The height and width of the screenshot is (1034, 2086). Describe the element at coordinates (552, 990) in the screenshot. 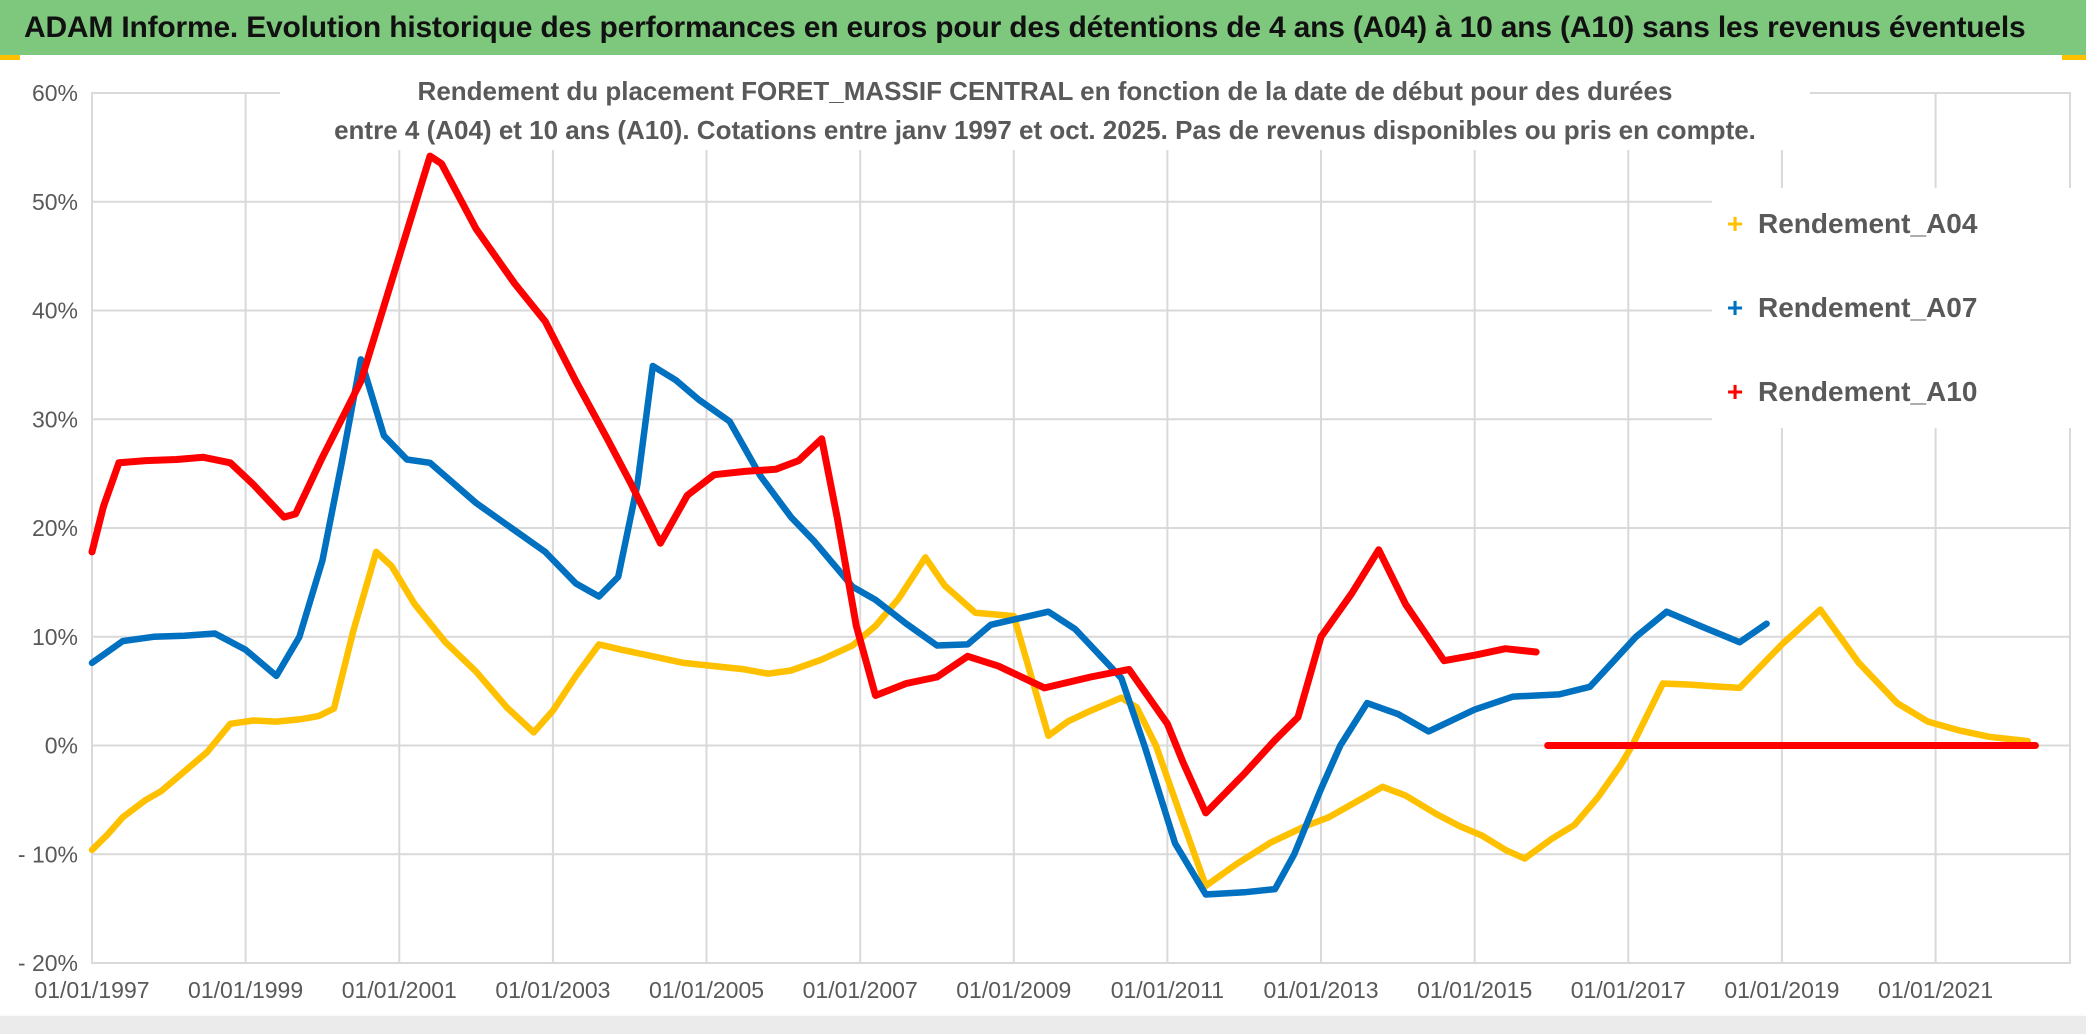

I see `svg-text: 01/01/2003` at that location.